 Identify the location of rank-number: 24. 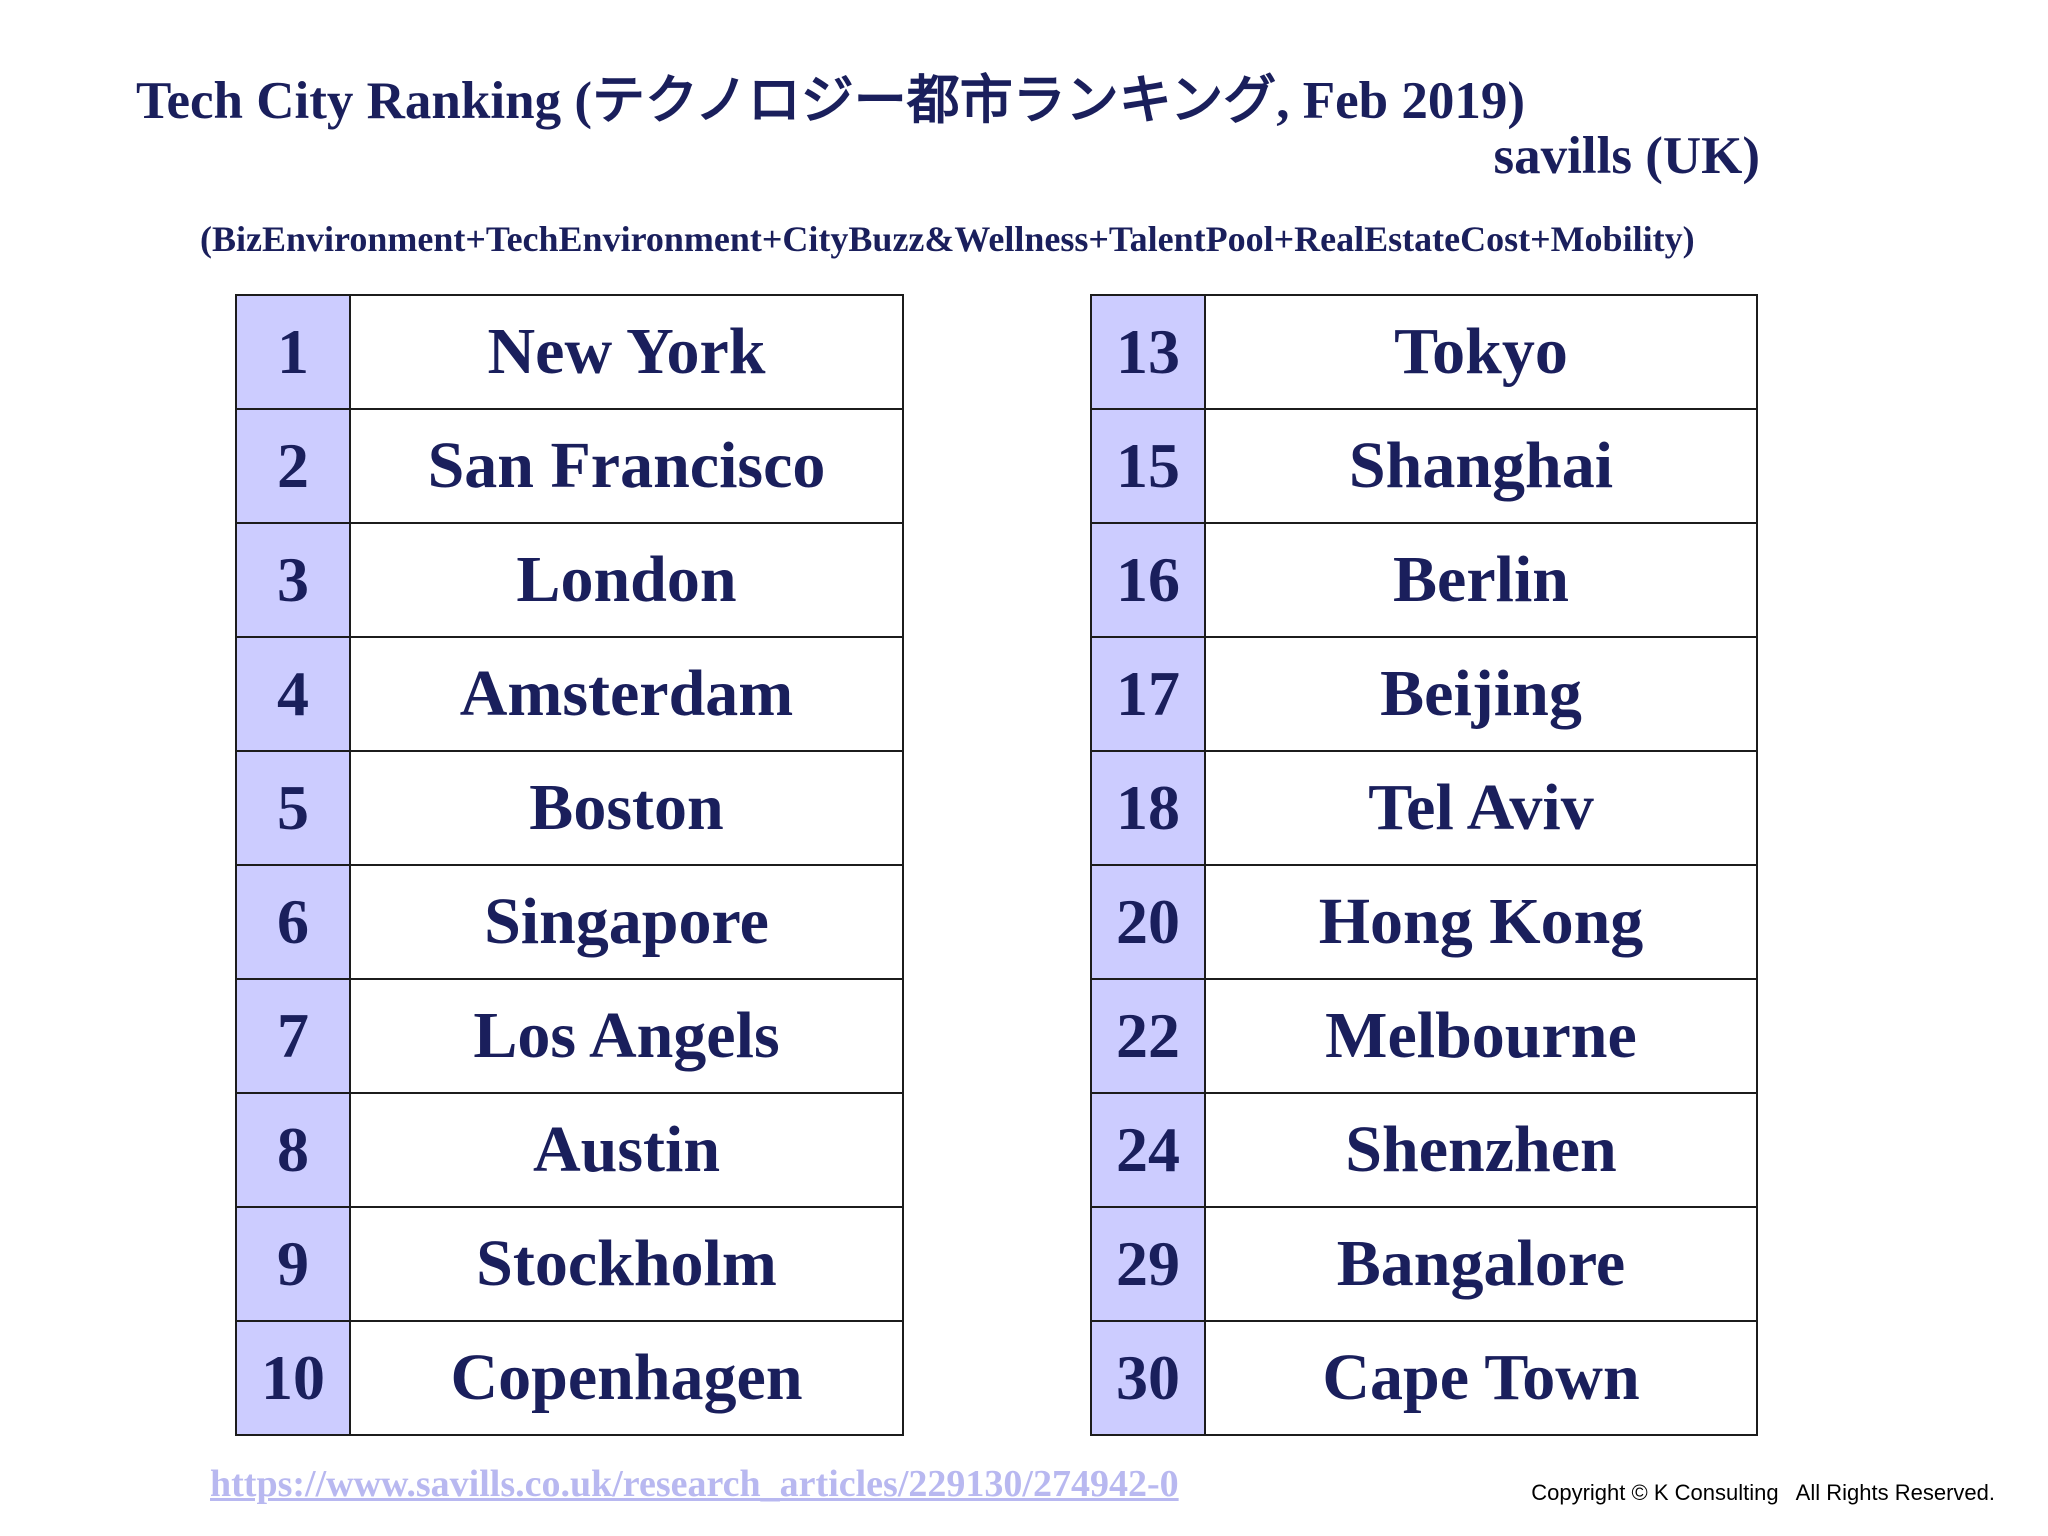
(1148, 1150).